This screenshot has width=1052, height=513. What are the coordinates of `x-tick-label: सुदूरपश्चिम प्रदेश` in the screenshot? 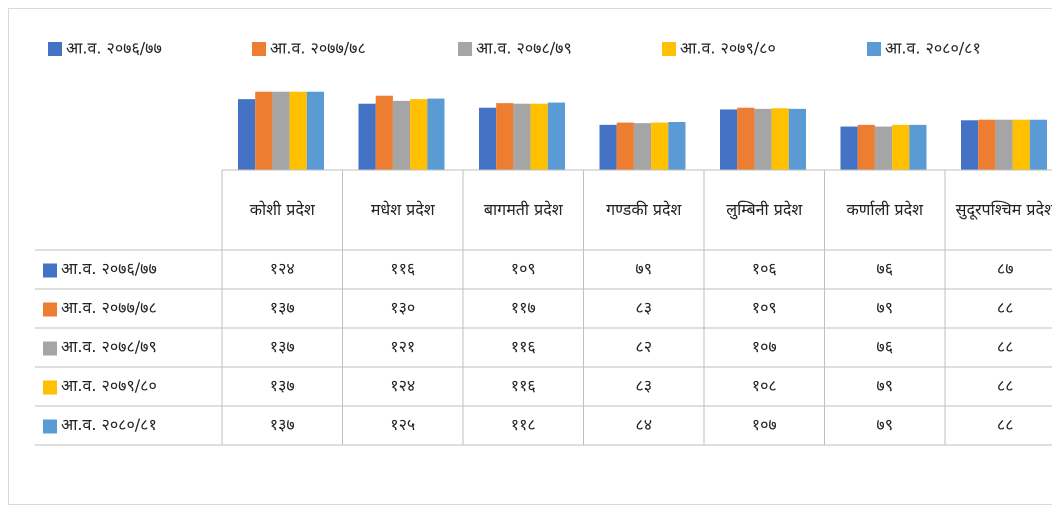 It's located at (1003, 209).